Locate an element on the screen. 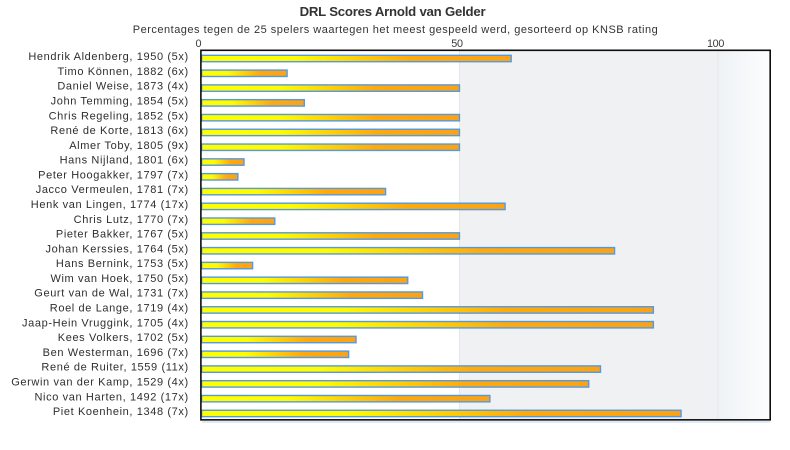 The height and width of the screenshot is (450, 790). svg-text: 50 is located at coordinates (457, 44).